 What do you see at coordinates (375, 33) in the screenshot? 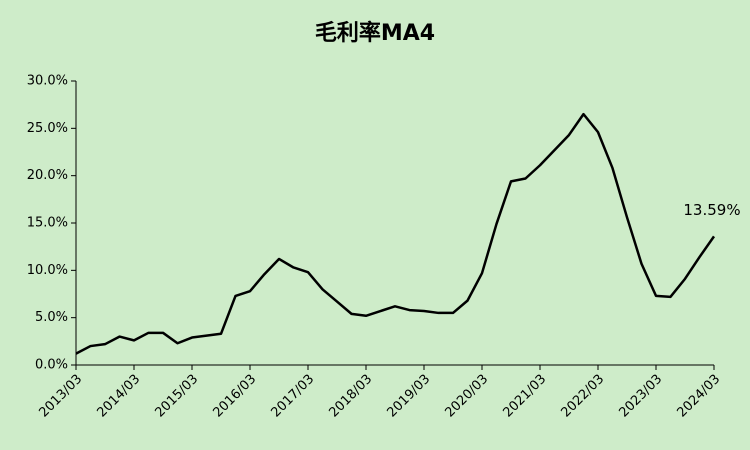
I see `chart-title: 毛利率MA4` at bounding box center [375, 33].